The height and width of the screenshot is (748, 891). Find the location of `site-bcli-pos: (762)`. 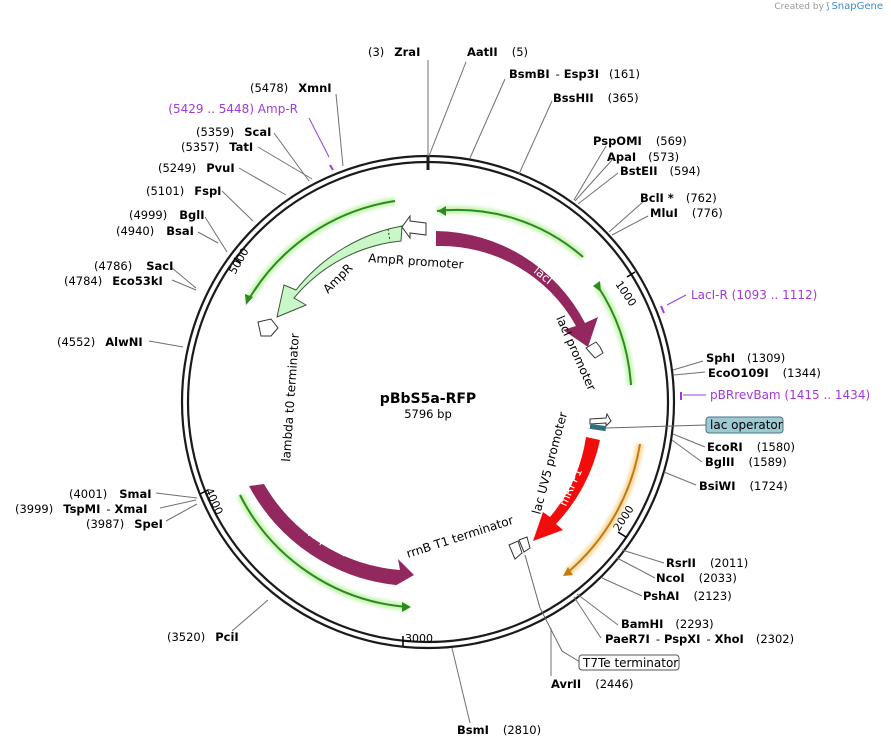

site-bcli-pos: (762) is located at coordinates (701, 198).